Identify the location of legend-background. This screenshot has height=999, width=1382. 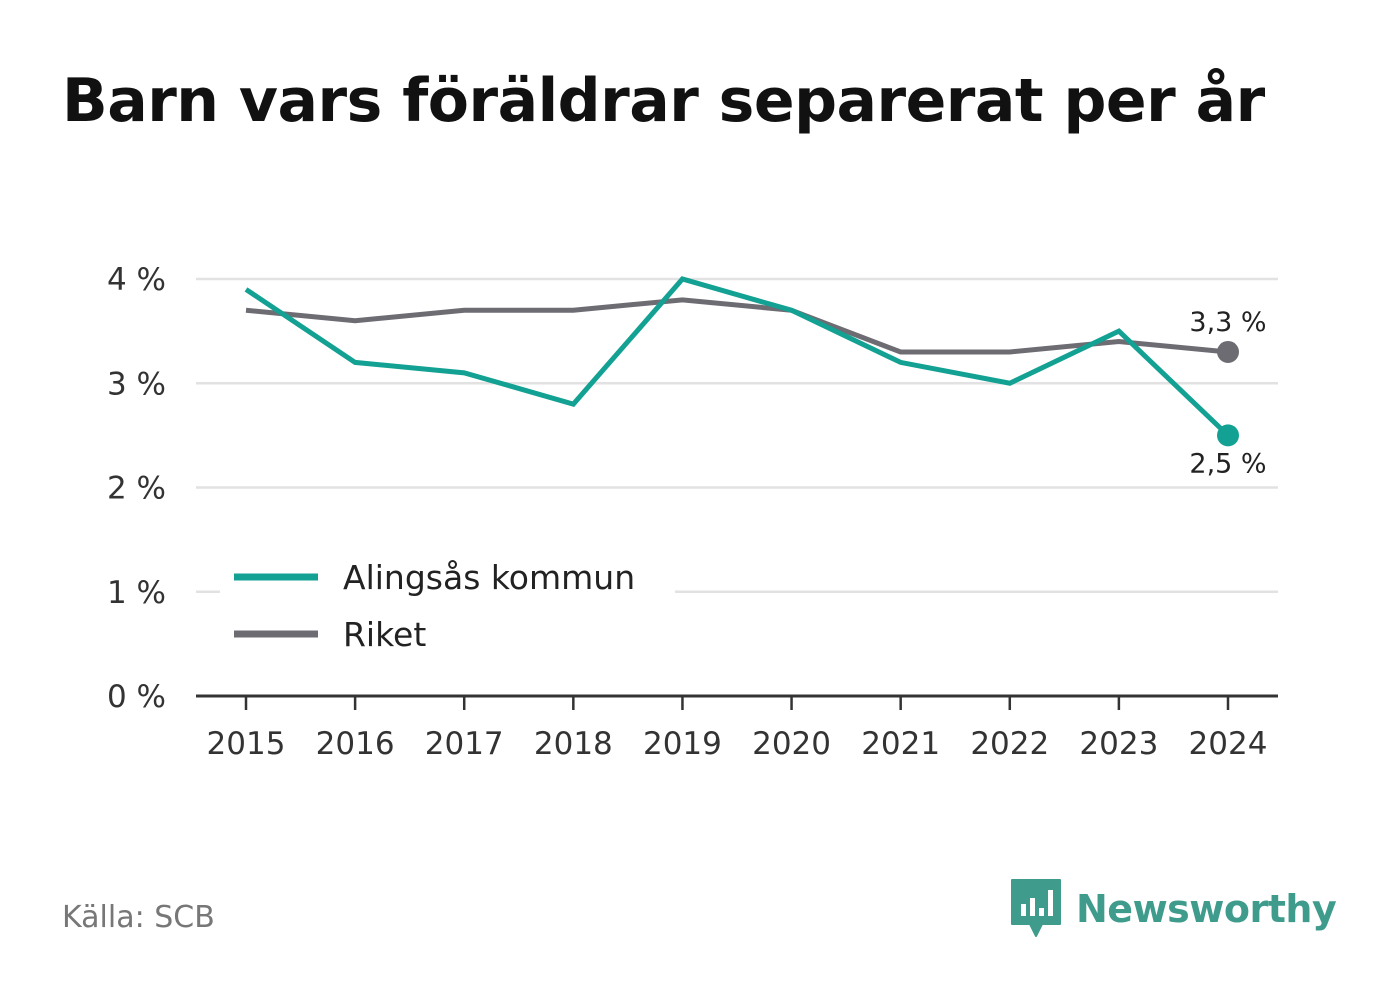
(447, 605).